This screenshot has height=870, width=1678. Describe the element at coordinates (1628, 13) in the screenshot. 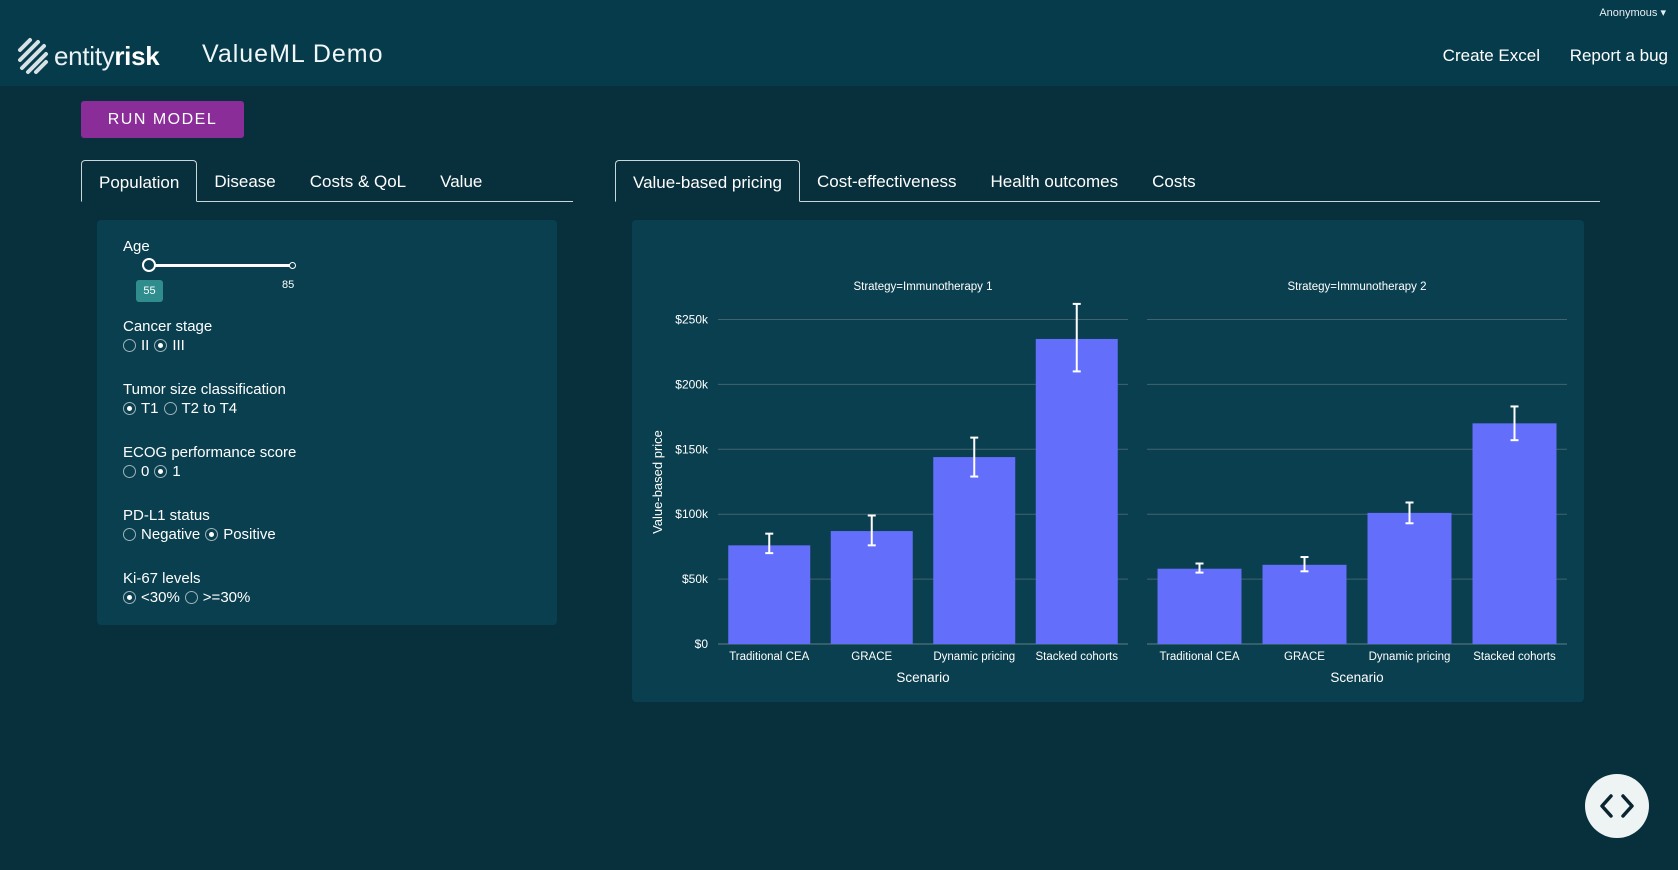

I see `user-name: Anonymous` at that location.